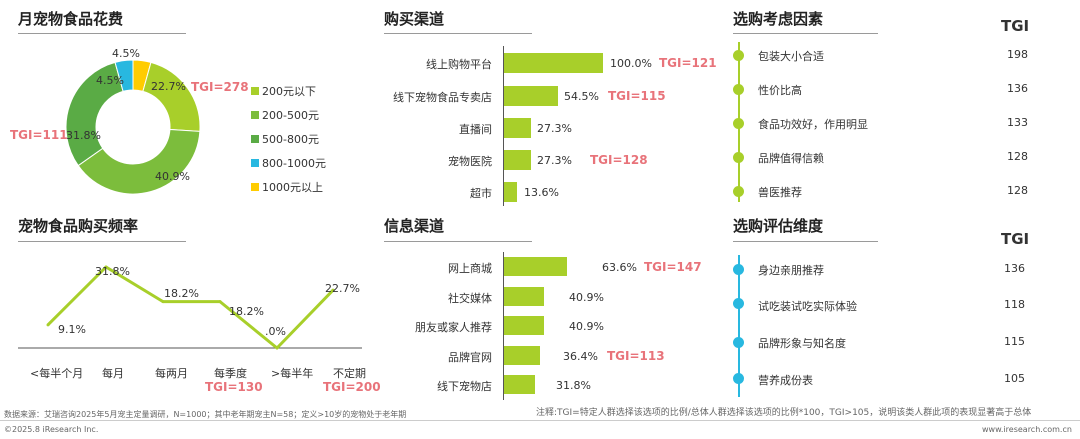 The height and width of the screenshot is (439, 1080). What do you see at coordinates (292, 373) in the screenshot?
I see `line-x-tick: >每半年` at bounding box center [292, 373].